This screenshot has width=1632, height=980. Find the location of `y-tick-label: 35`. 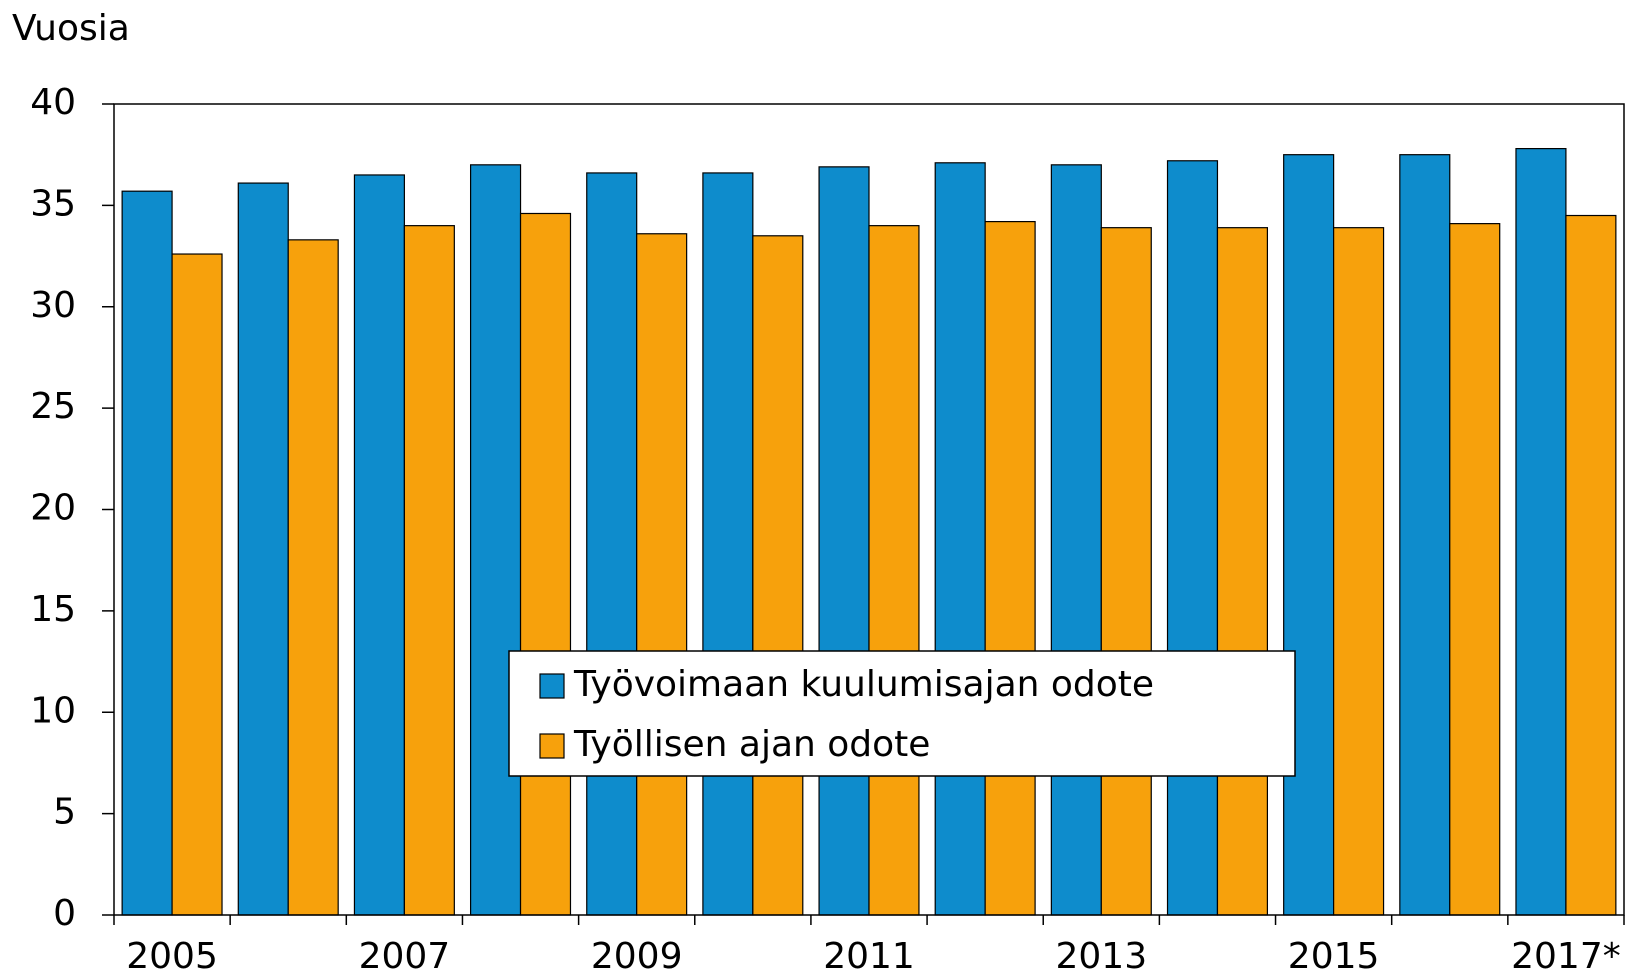

y-tick-label: 35 is located at coordinates (53, 203).